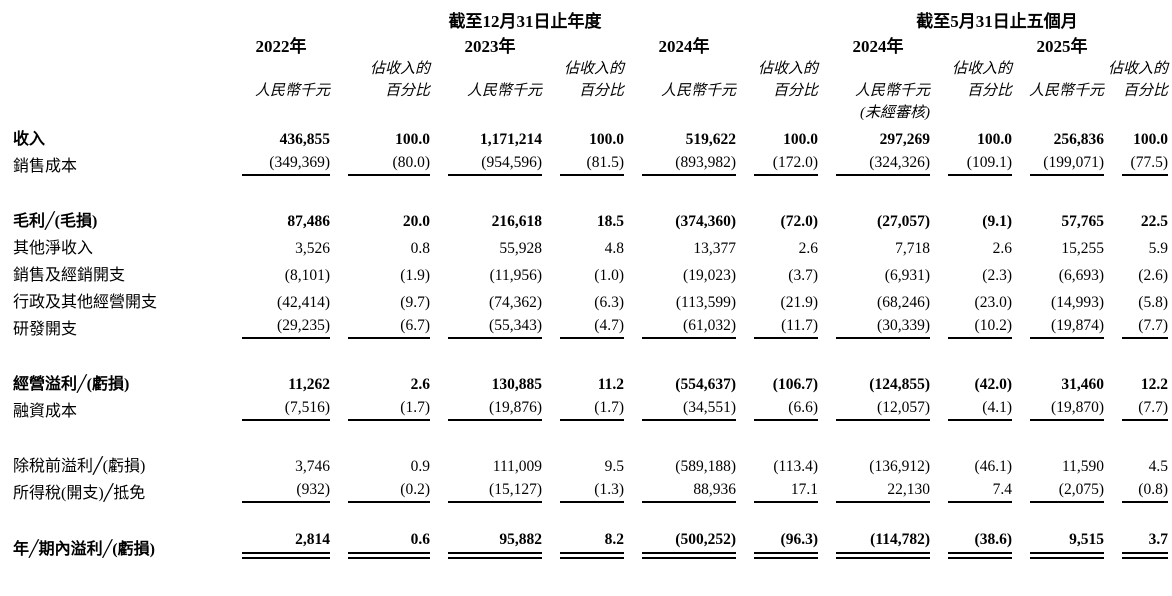  I want to click on value-cell: (55,343), so click(490, 325).